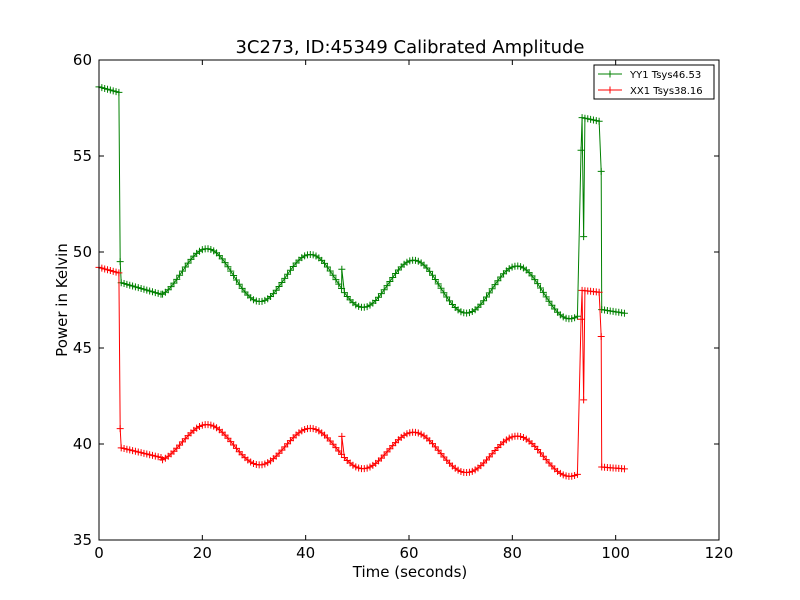  What do you see at coordinates (82, 540) in the screenshot?
I see `y-tick-label: 35` at bounding box center [82, 540].